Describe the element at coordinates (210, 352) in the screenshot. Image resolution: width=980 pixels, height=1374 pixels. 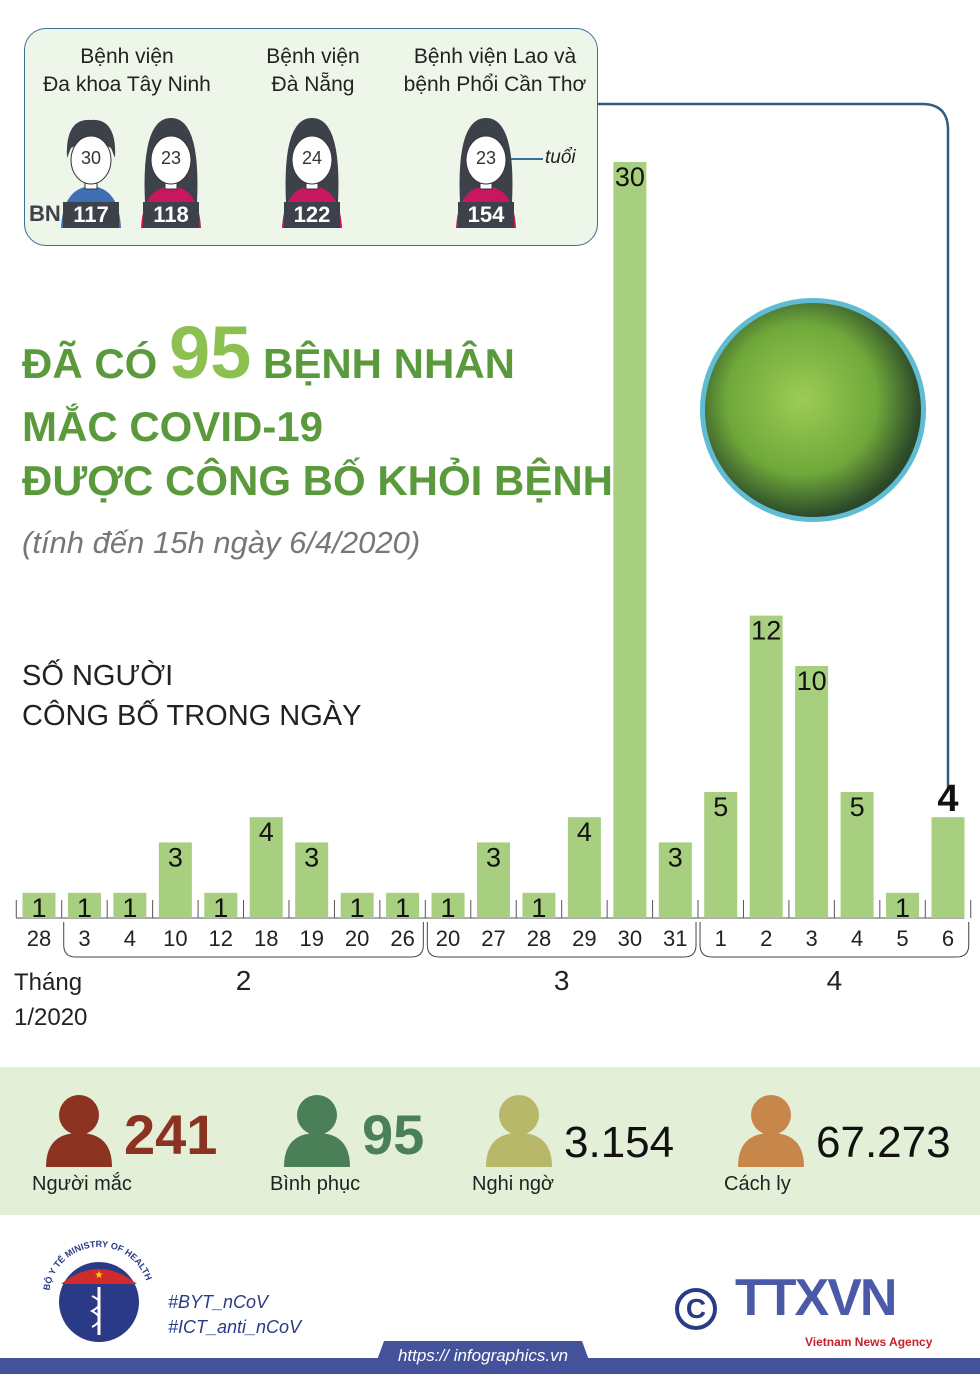
I see `headline-number: 95` at that location.